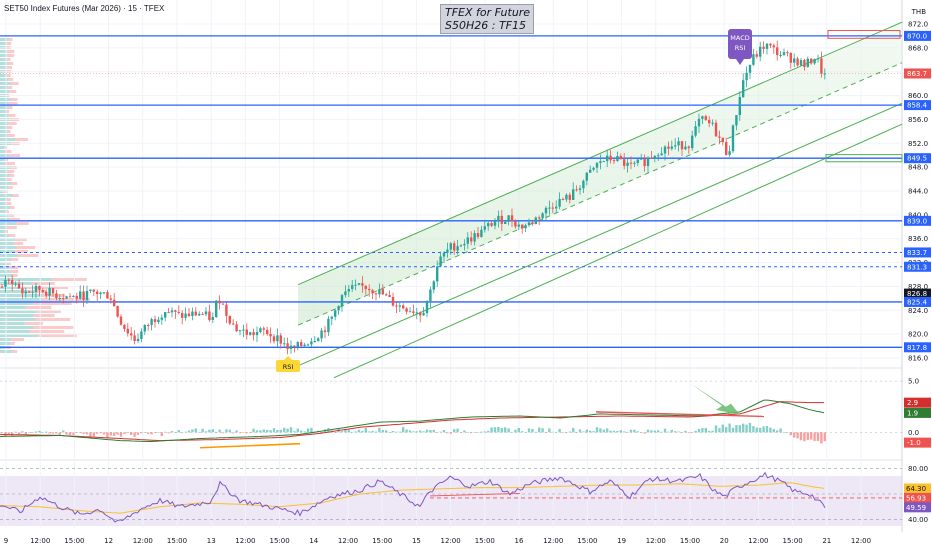  I want to click on macd-line, so click(412, 420).